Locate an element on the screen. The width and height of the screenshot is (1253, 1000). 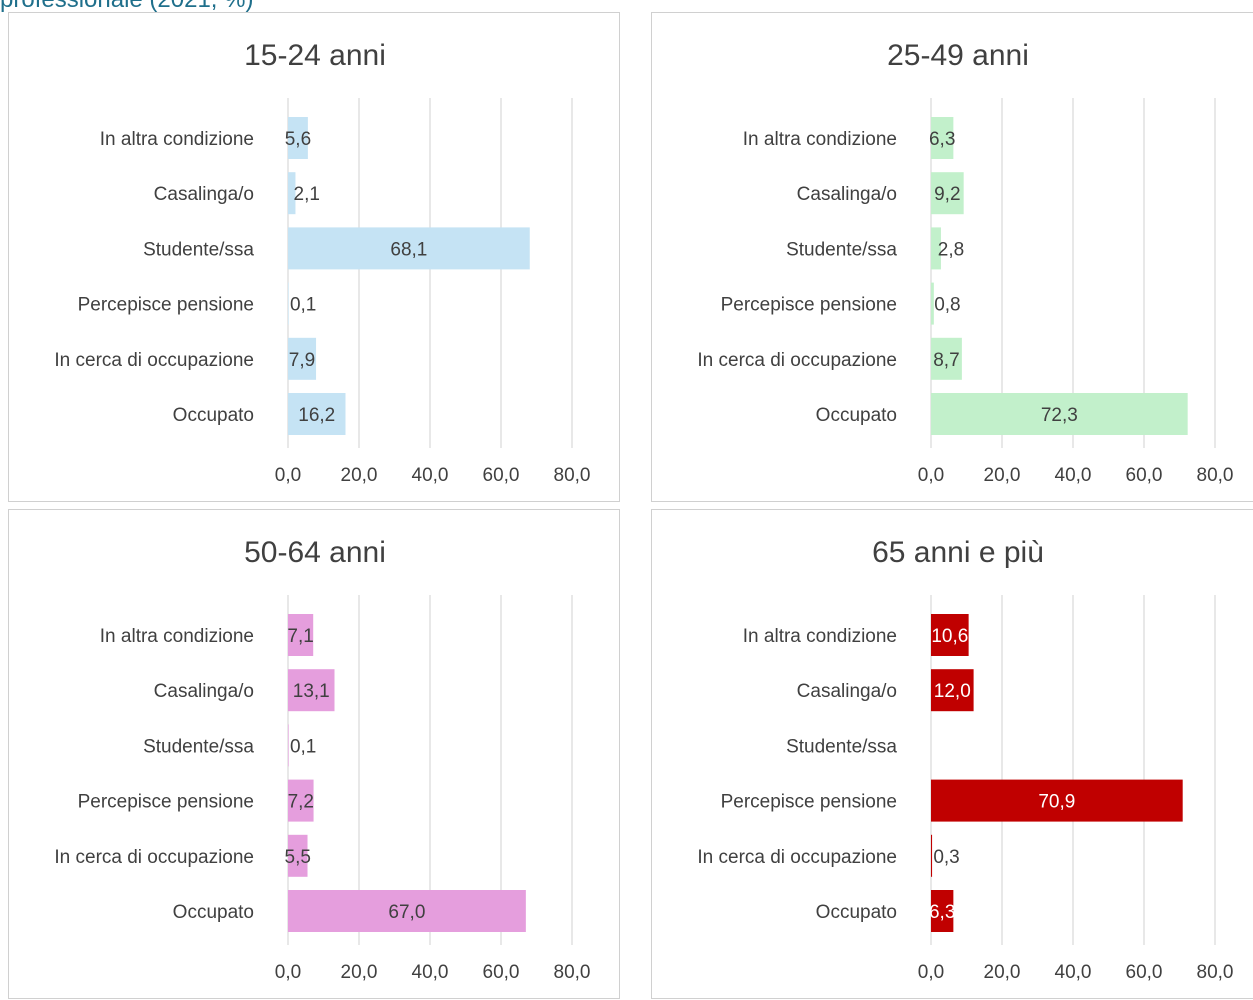
bar-row: Studente/ssa 68,1 is located at coordinates (336, 248).